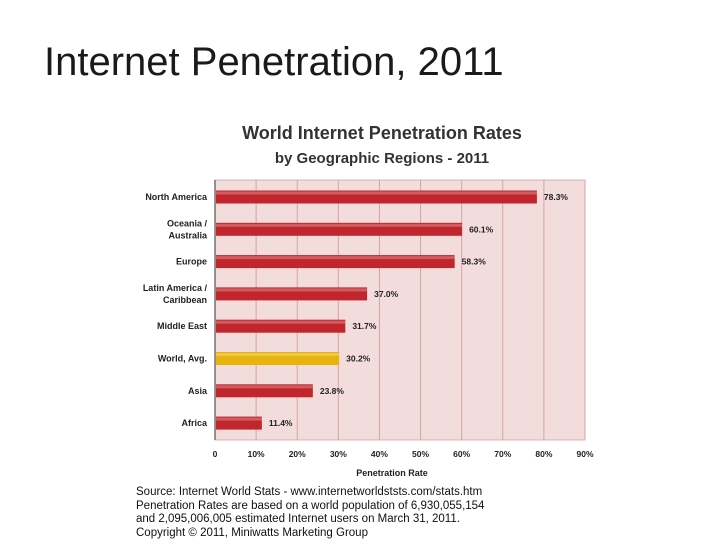 This screenshot has width=728, height=546. Describe the element at coordinates (187, 223) in the screenshot. I see `category-label: Oceania /` at that location.